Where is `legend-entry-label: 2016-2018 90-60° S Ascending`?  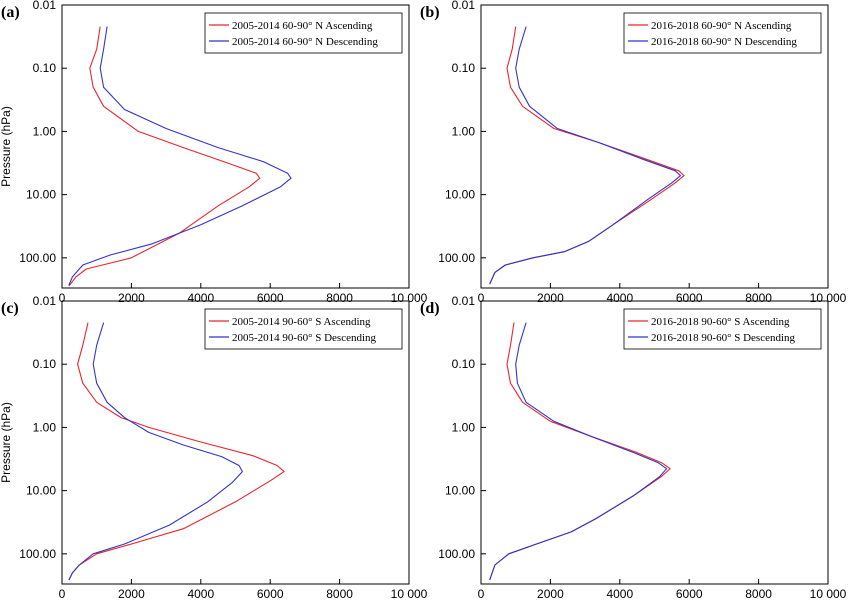
legend-entry-label: 2016-2018 90-60° S Ascending is located at coordinates (720, 322).